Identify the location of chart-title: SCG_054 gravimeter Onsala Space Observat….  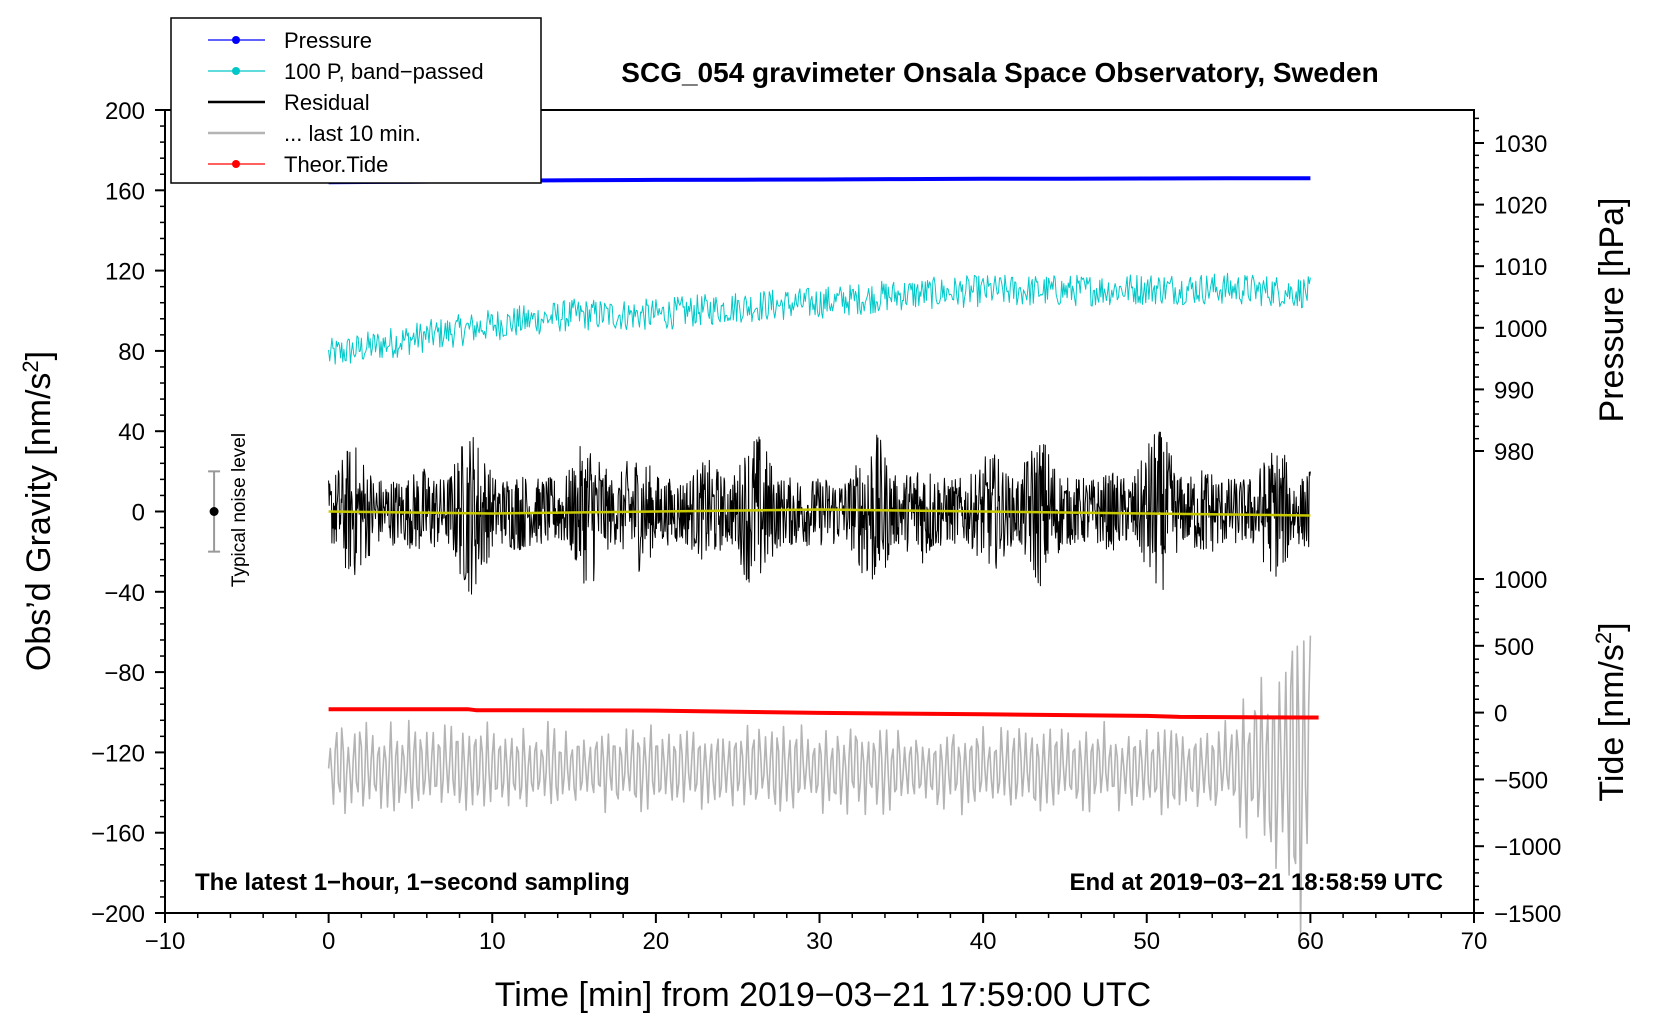
(999, 72).